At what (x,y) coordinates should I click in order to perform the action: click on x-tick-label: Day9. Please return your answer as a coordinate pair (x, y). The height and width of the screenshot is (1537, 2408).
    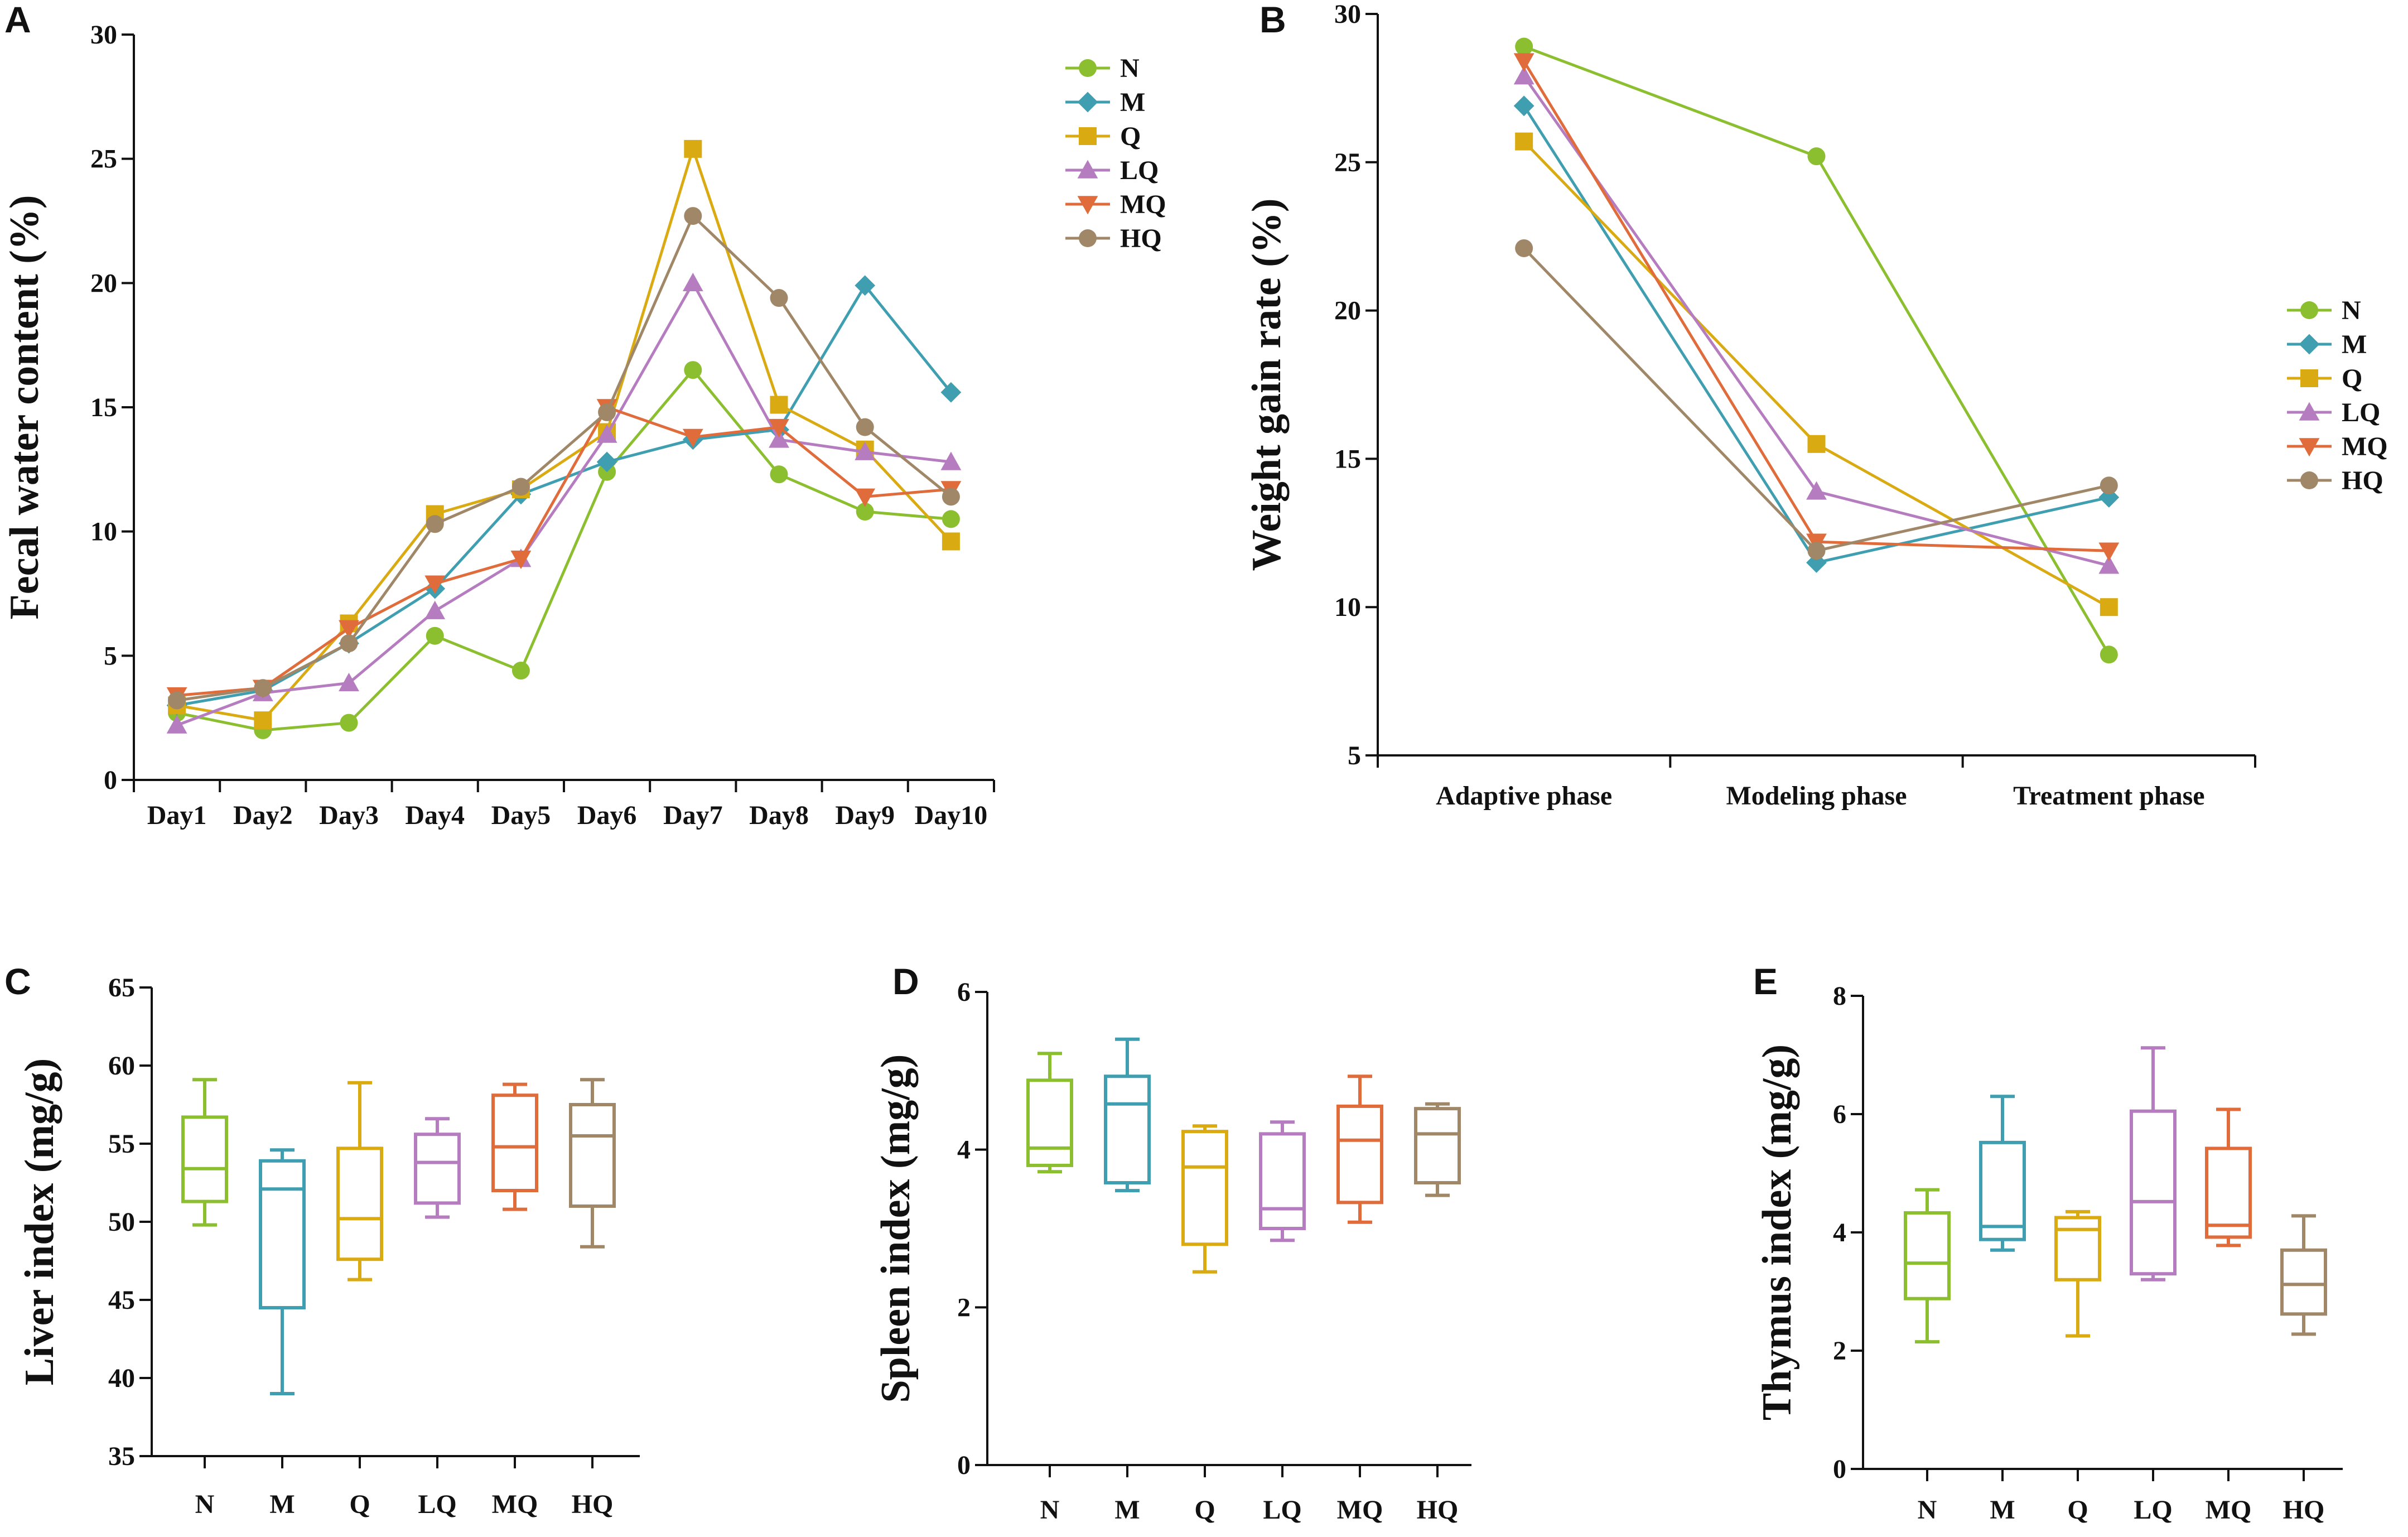
    Looking at the image, I should click on (865, 815).